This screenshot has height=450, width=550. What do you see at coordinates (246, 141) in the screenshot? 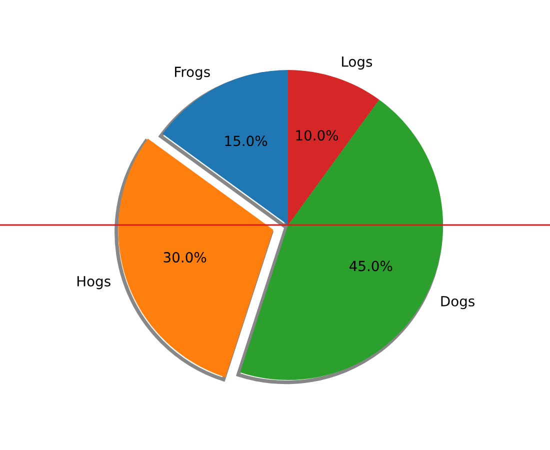
I see `data-label: 15.0%` at bounding box center [246, 141].